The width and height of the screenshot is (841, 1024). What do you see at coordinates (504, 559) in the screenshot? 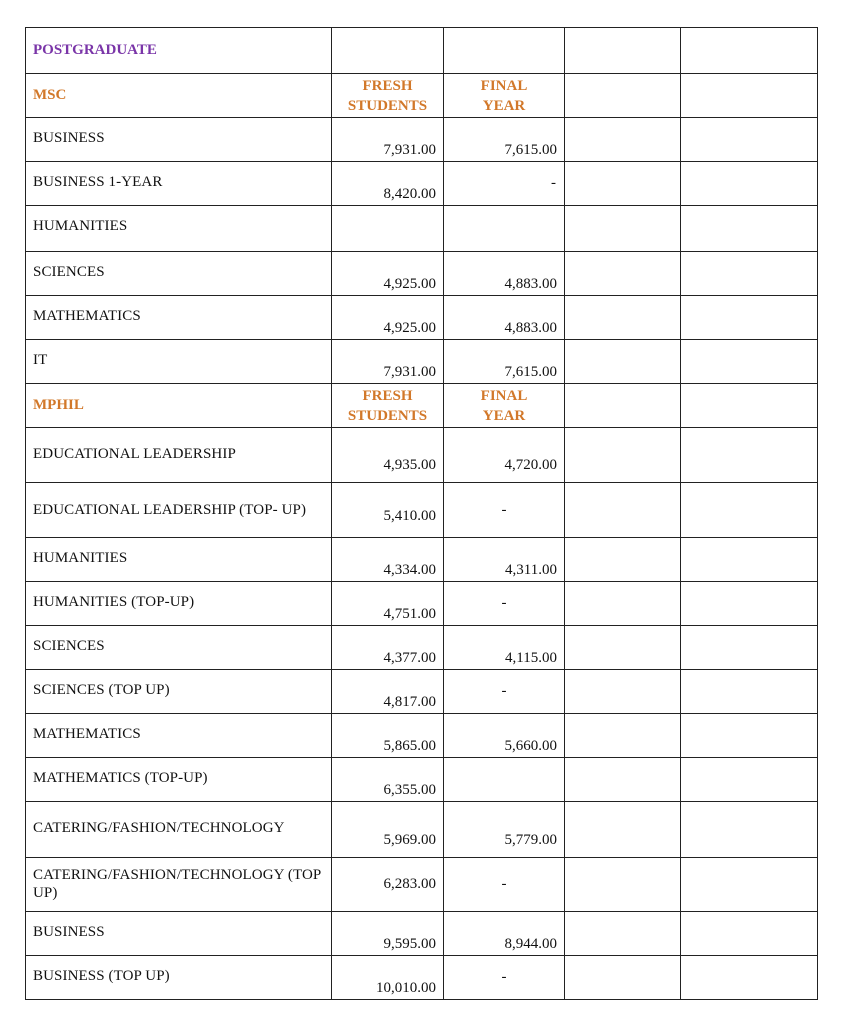
I see `final-fee: 4,311.00` at bounding box center [504, 559].